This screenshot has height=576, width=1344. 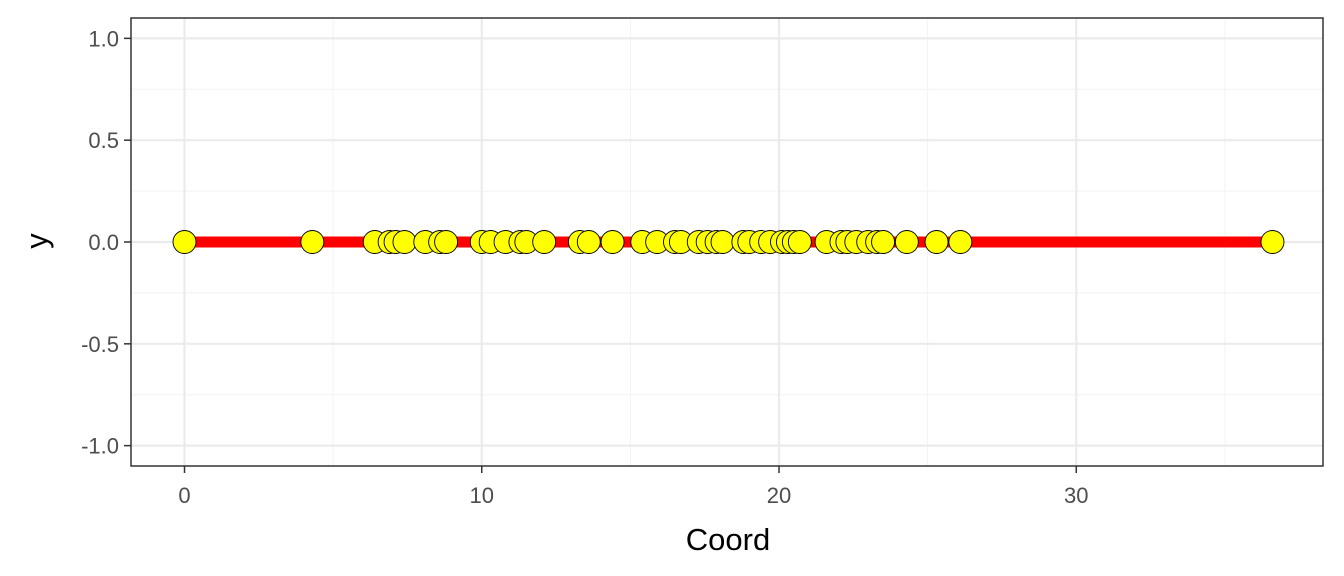 I want to click on y-axis-tick-labels: -1.0 -0.5 0.0 0.5 1.0, so click(x=100, y=242).